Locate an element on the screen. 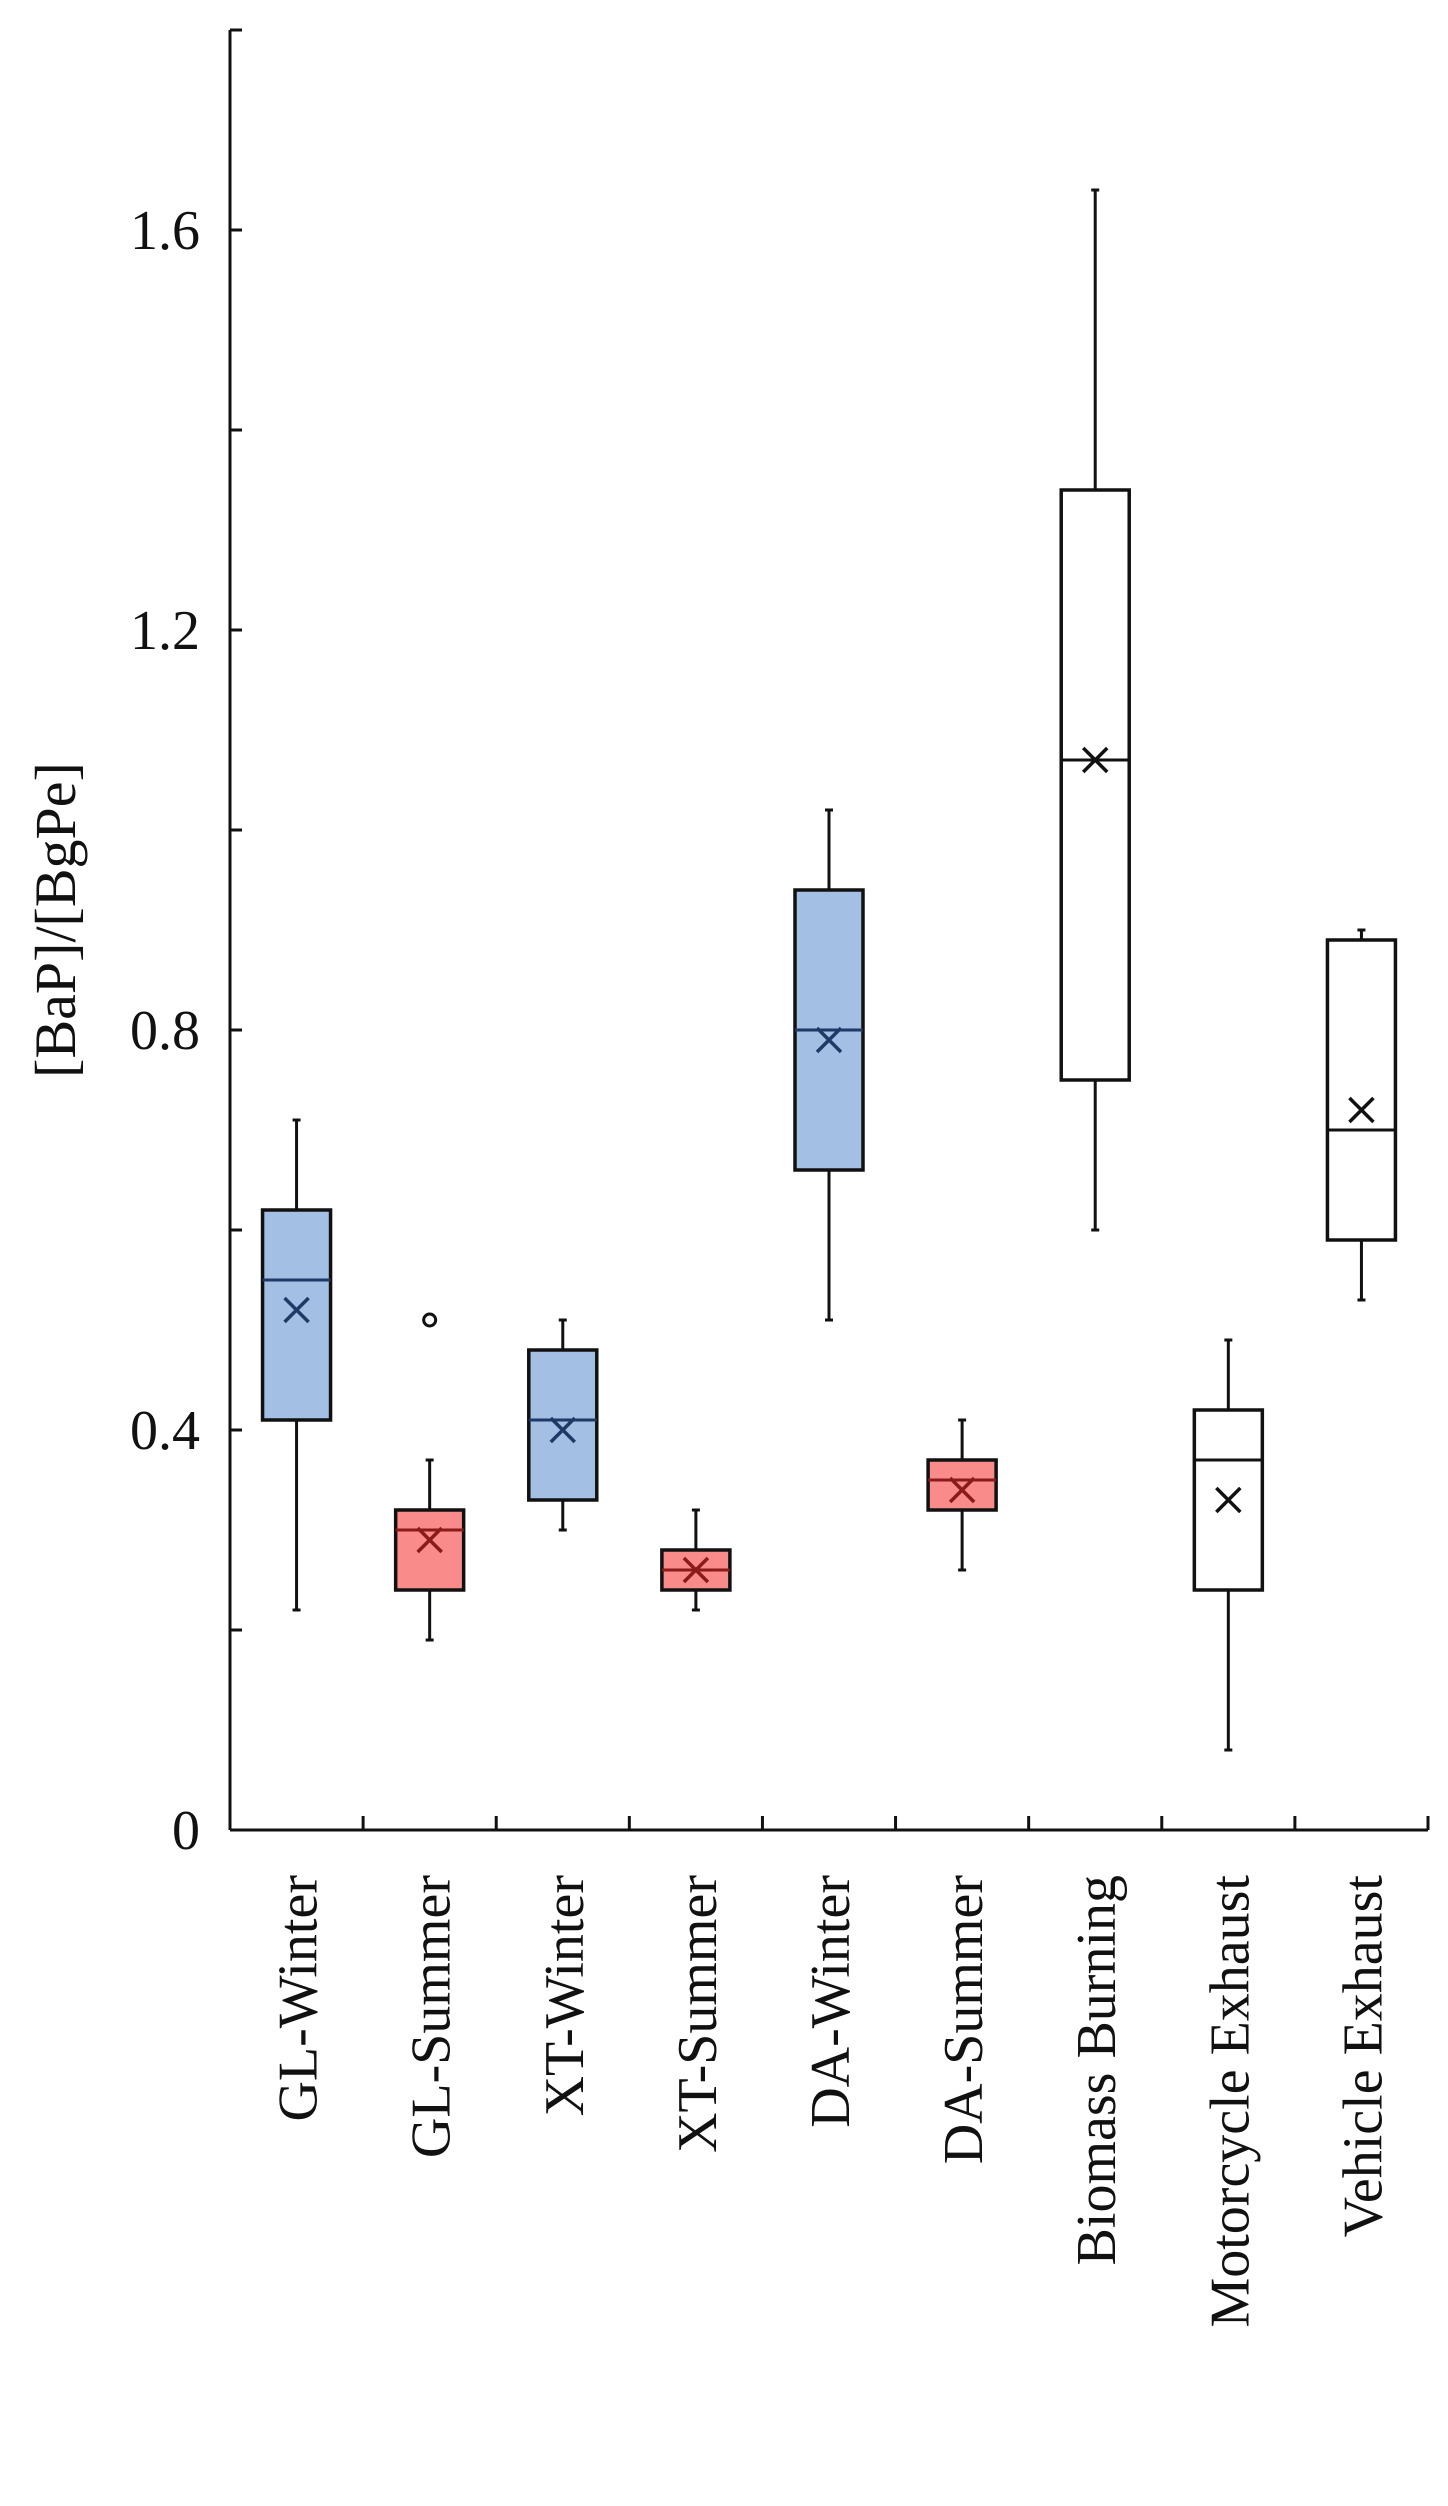 This screenshot has width=1448, height=2506. x-category-label: GL-Summer is located at coordinates (432, 2016).